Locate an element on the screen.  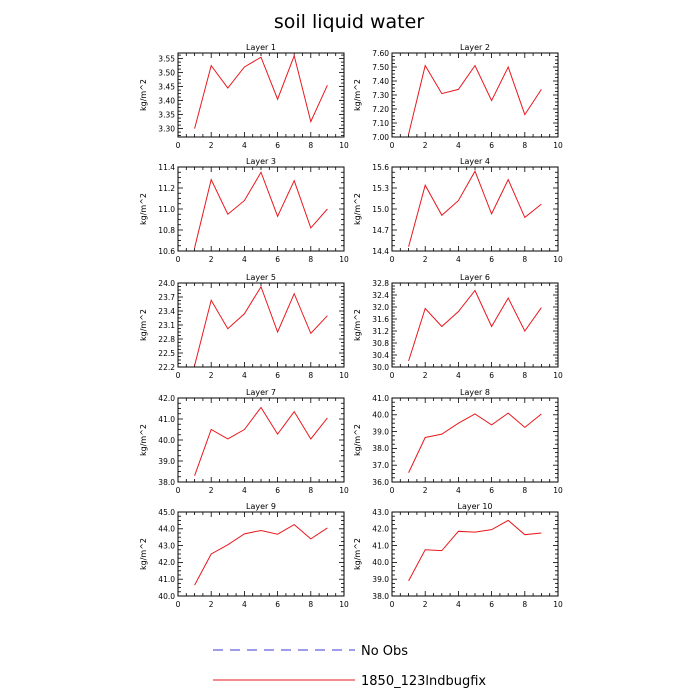
y-tick-label: 32.8 is located at coordinates (380, 283).